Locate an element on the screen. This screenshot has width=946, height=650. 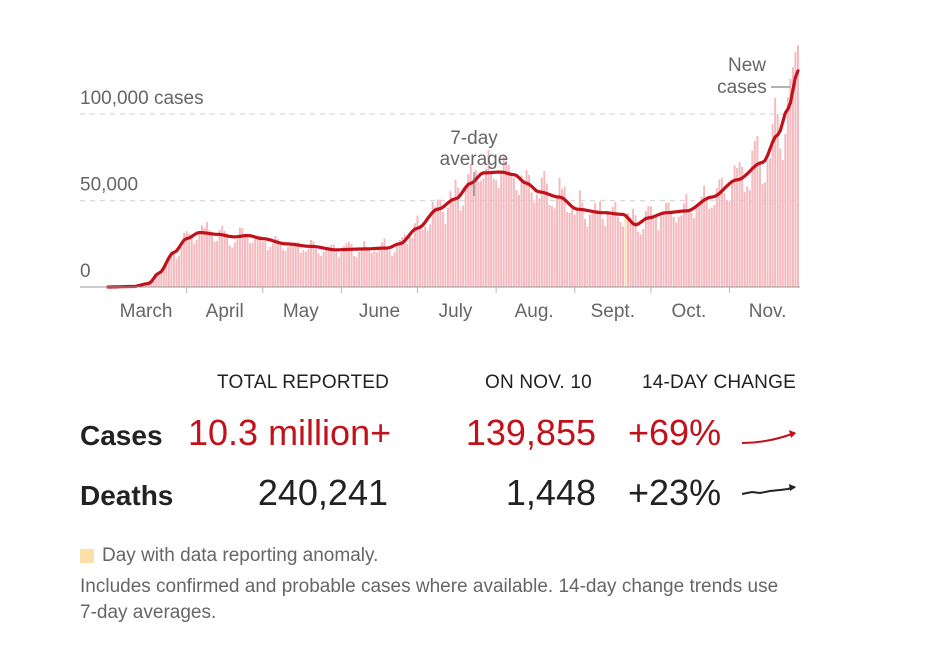
cases-on-day: 139,855 is located at coordinates (530, 432).